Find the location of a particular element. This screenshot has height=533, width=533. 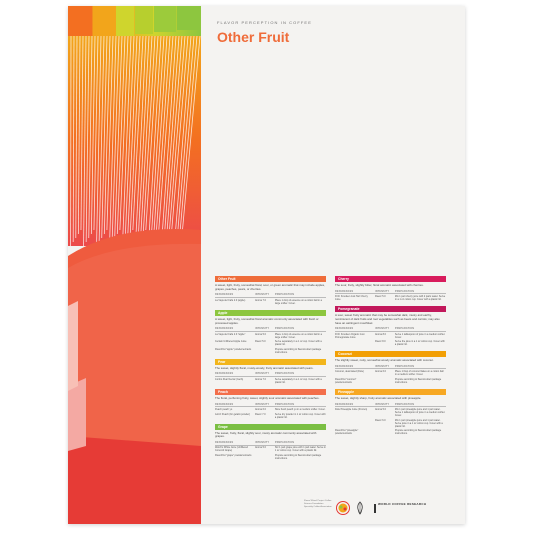

kicker-text: FLAVOR PERCEPTION IN COFFEE is located at coordinates (264, 22).